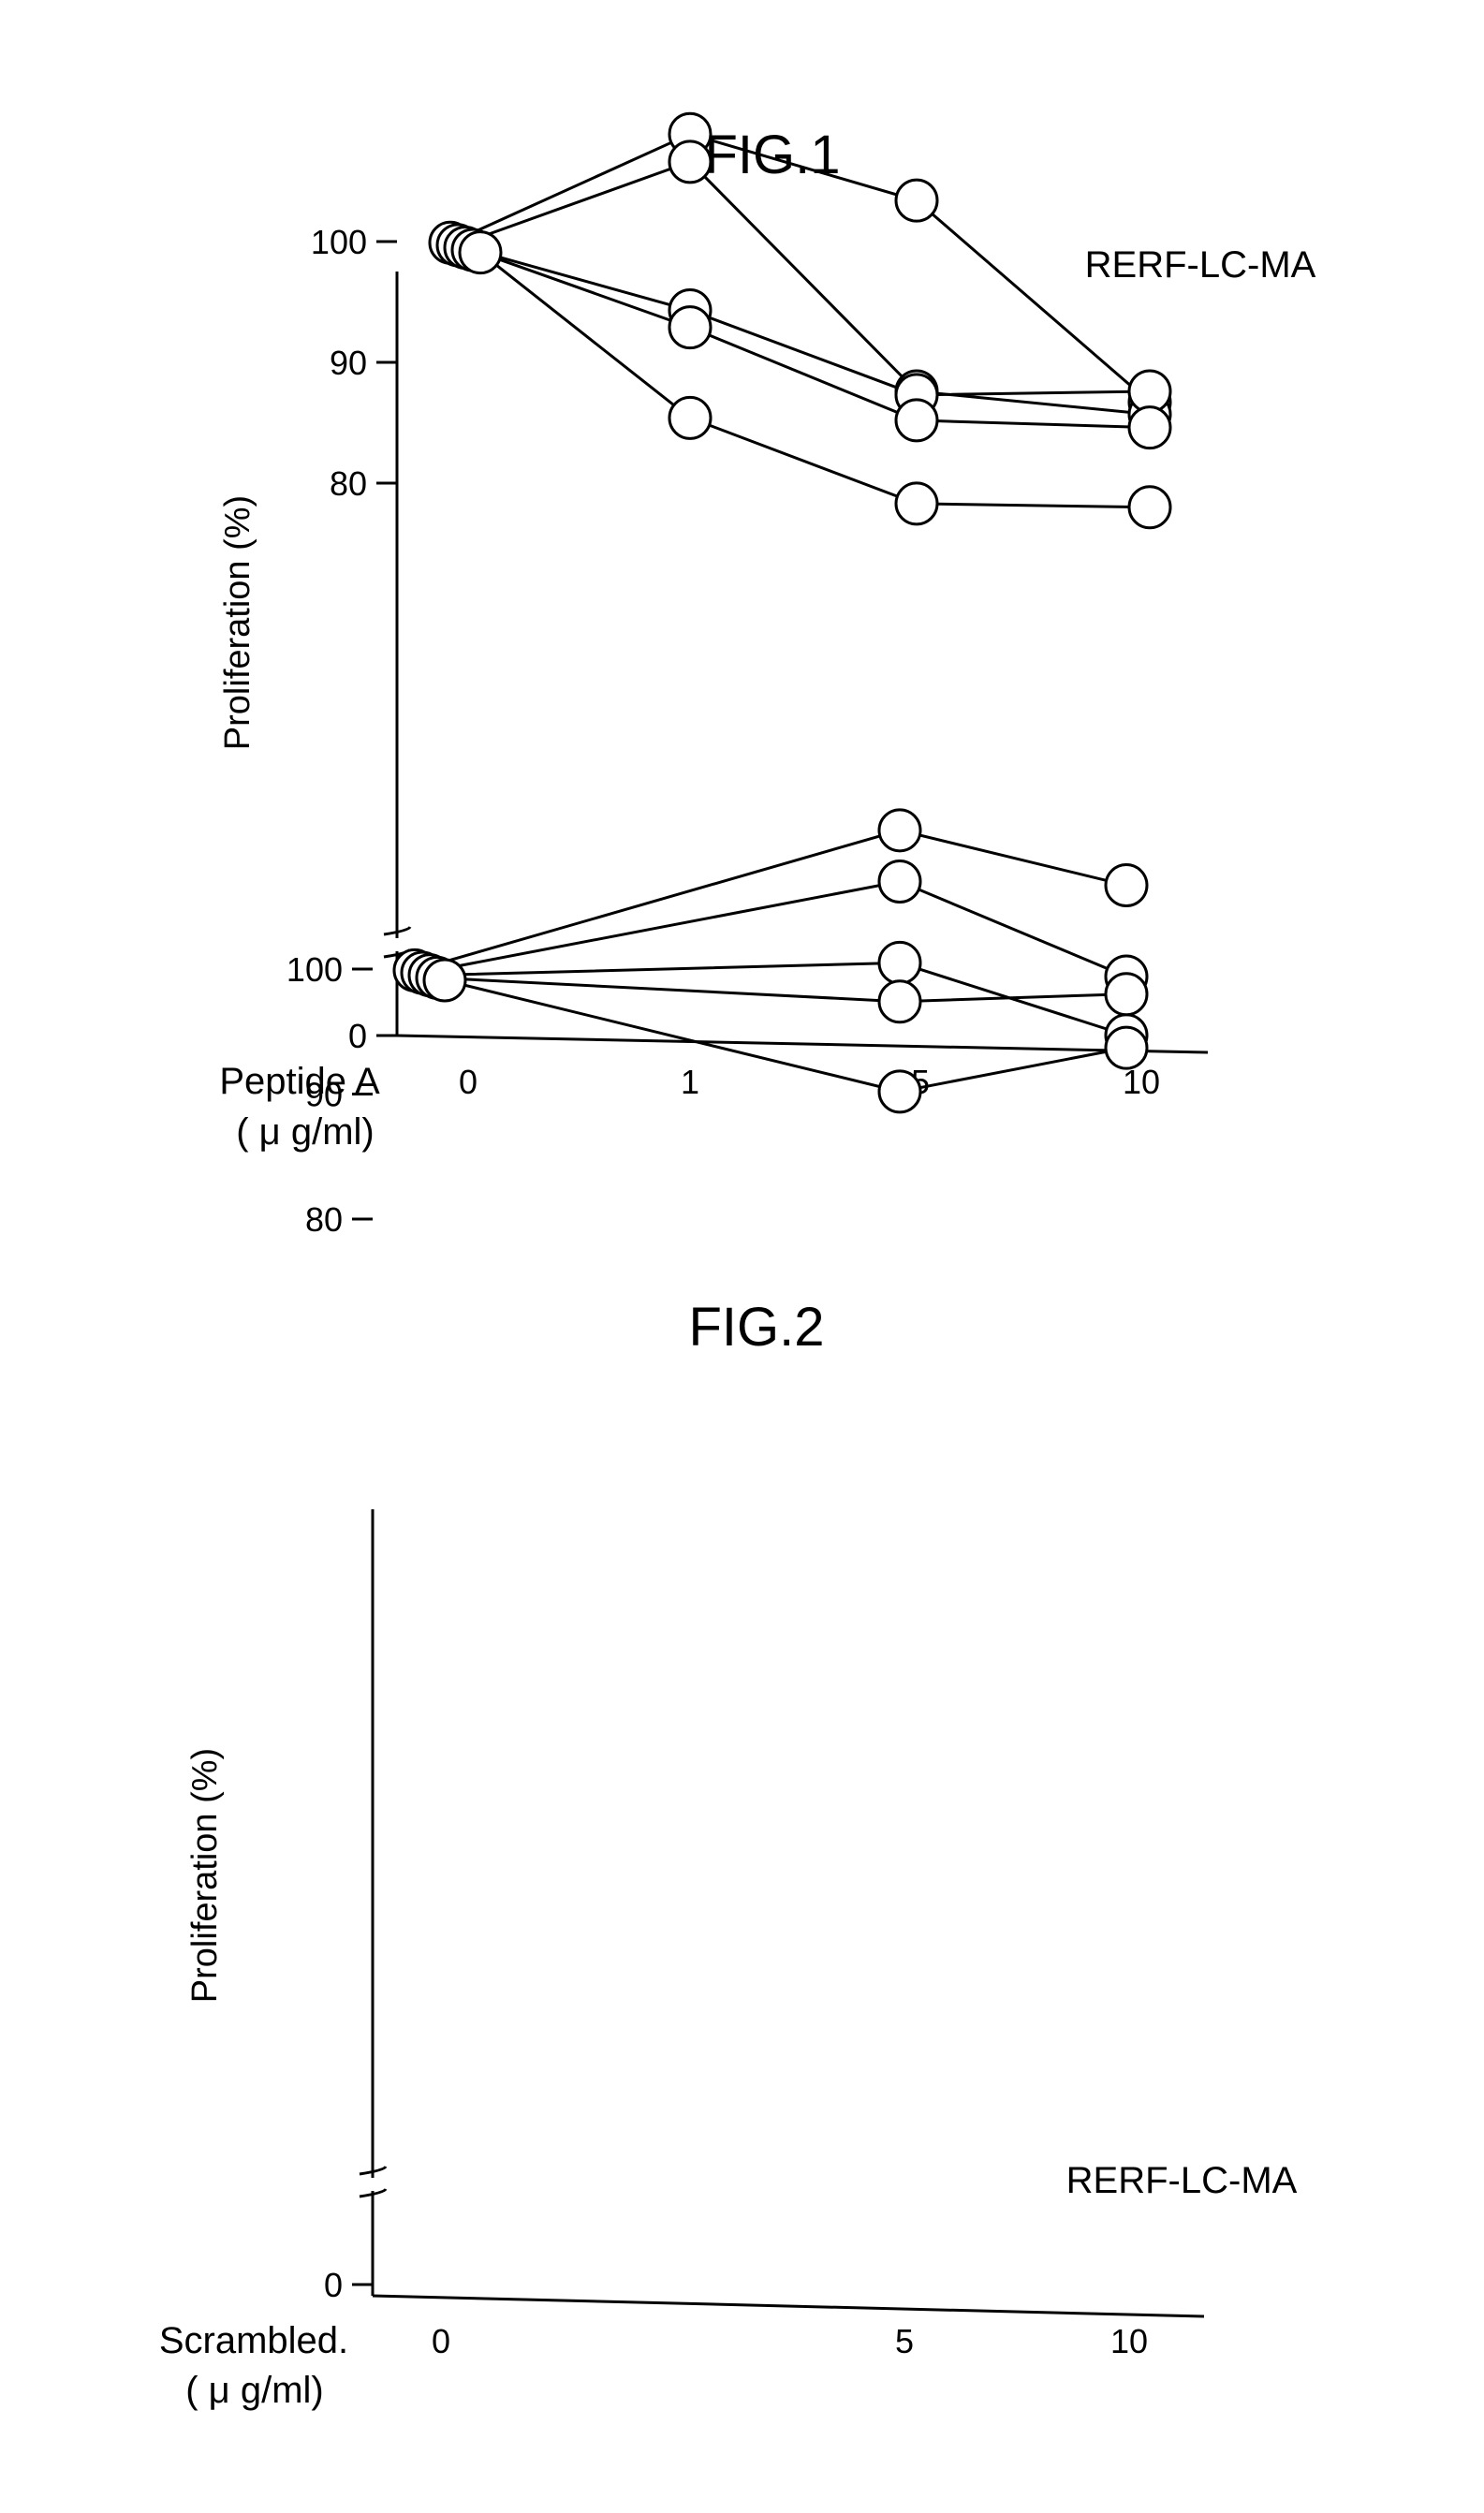 This screenshot has height=2513, width=1484. What do you see at coordinates (756, 1327) in the screenshot?
I see `figure-2-label: FIG.2` at bounding box center [756, 1327].